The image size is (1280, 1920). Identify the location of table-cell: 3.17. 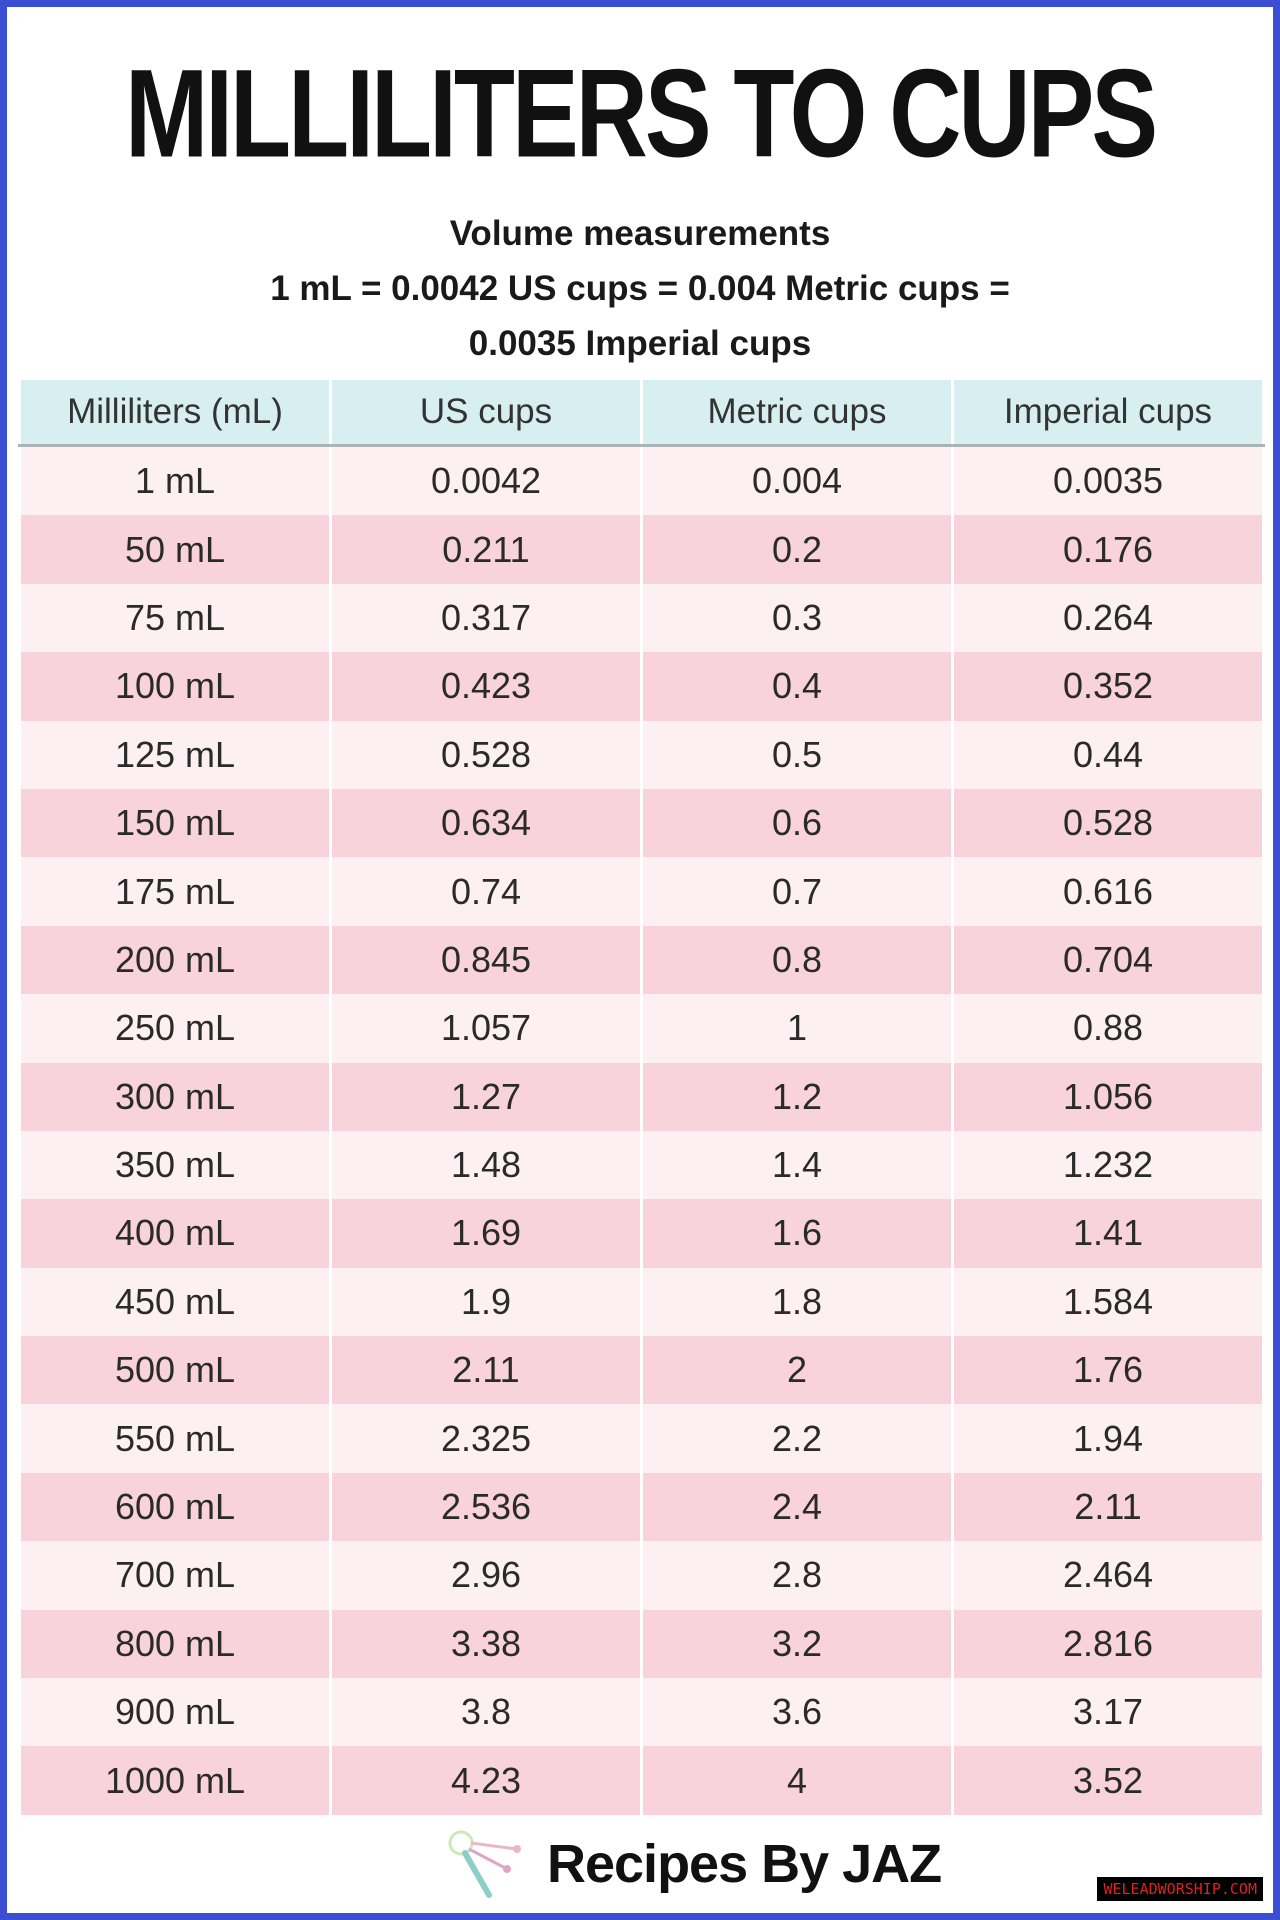
(1108, 1712).